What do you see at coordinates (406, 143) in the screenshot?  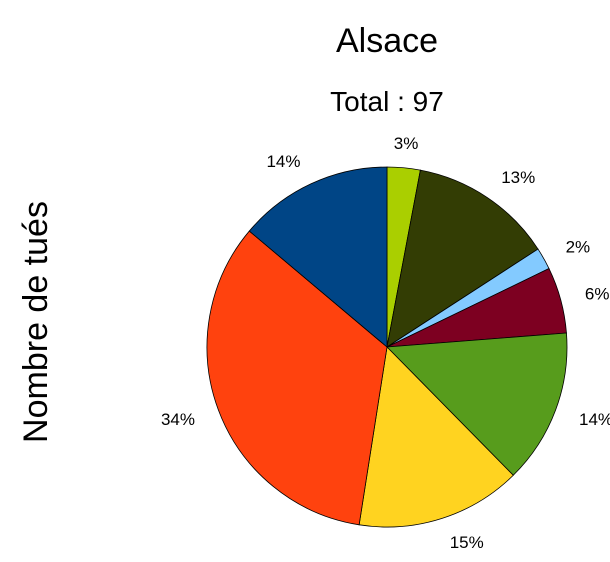 I see `slice-label-0: 3%` at bounding box center [406, 143].